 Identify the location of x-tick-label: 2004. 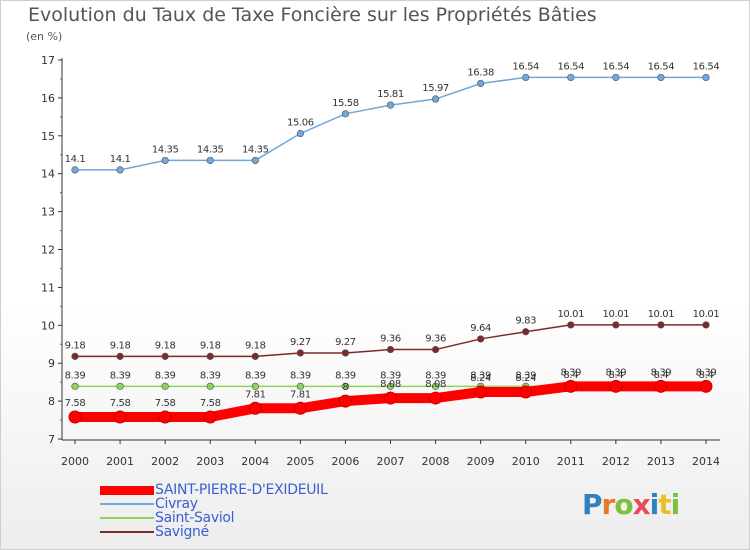
(255, 461).